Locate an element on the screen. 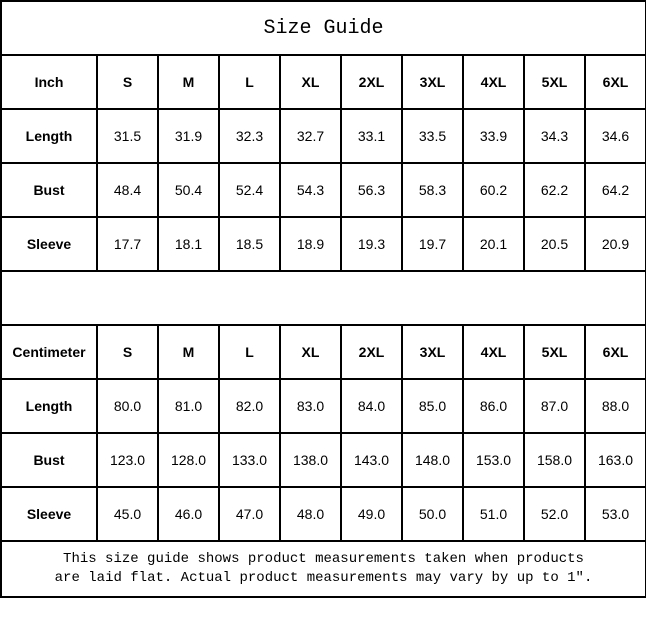  measurement-cell: 138.0 is located at coordinates (310, 460).